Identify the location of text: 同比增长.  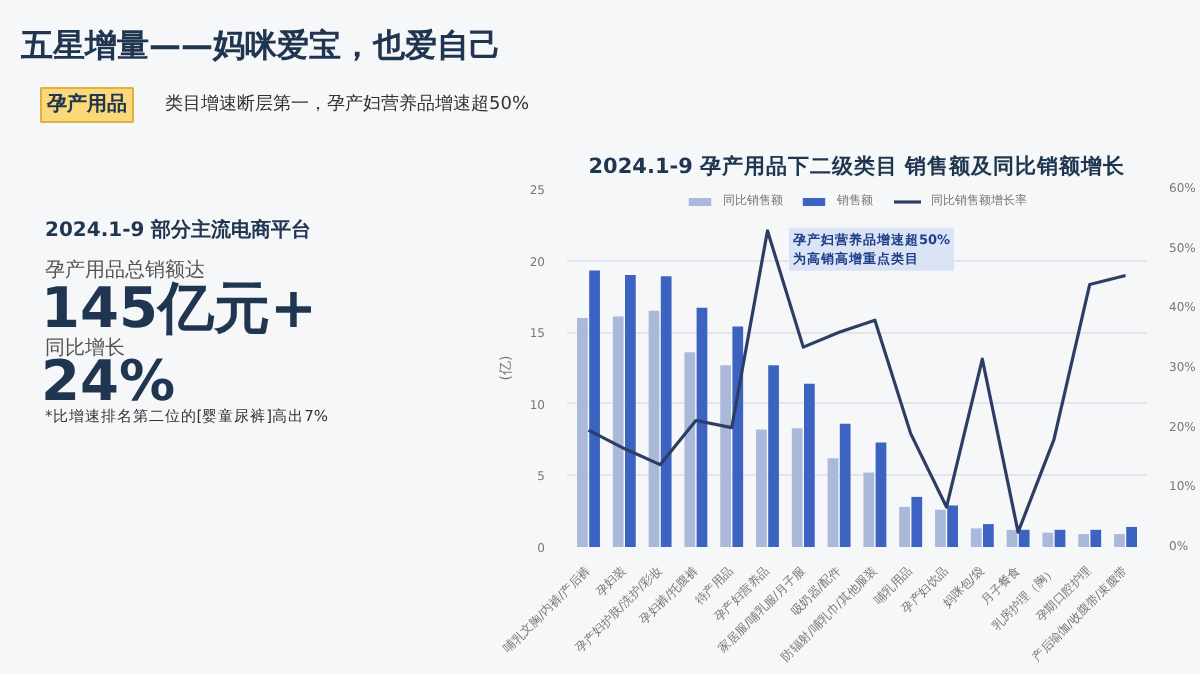
(85, 347).